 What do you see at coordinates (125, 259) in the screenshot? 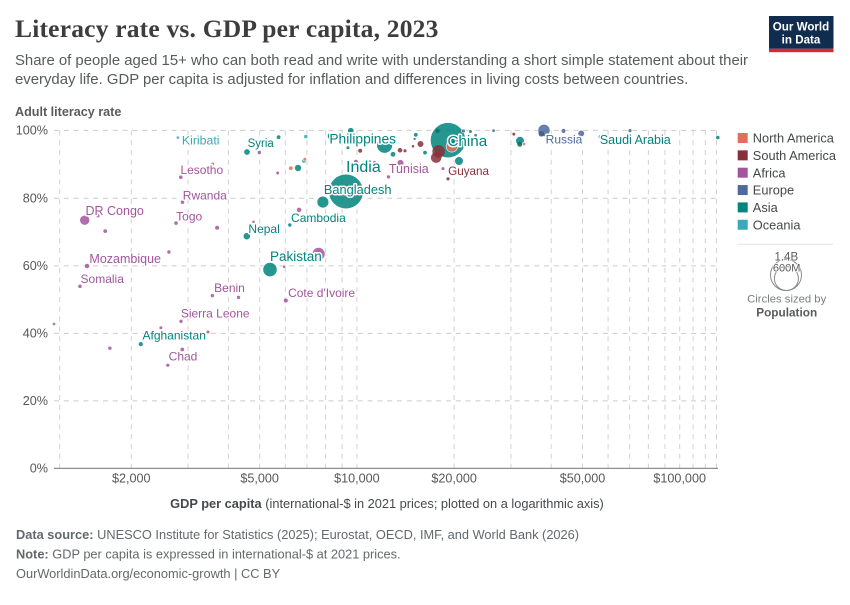
I see `svg-text: Mozambique` at bounding box center [125, 259].